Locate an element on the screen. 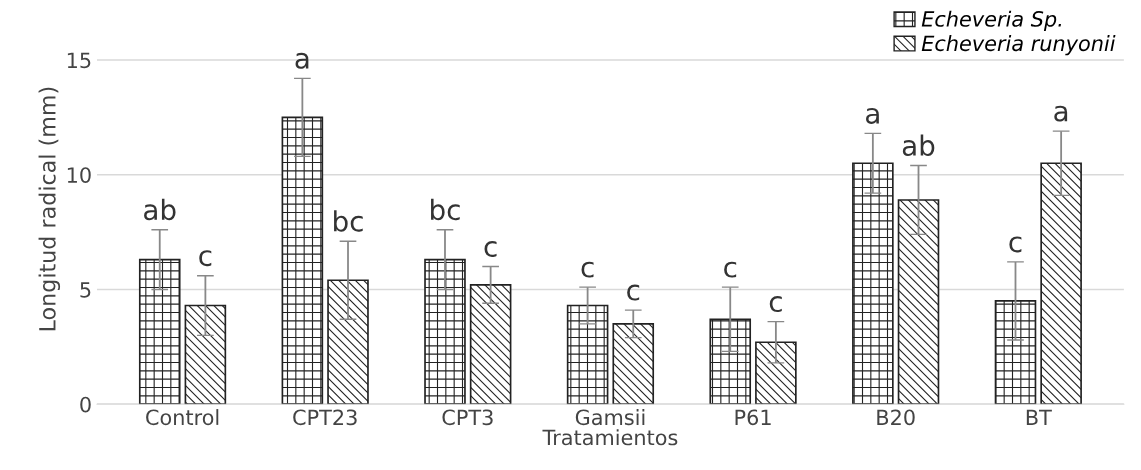  y-tick-label: 0 is located at coordinates (85, 404).